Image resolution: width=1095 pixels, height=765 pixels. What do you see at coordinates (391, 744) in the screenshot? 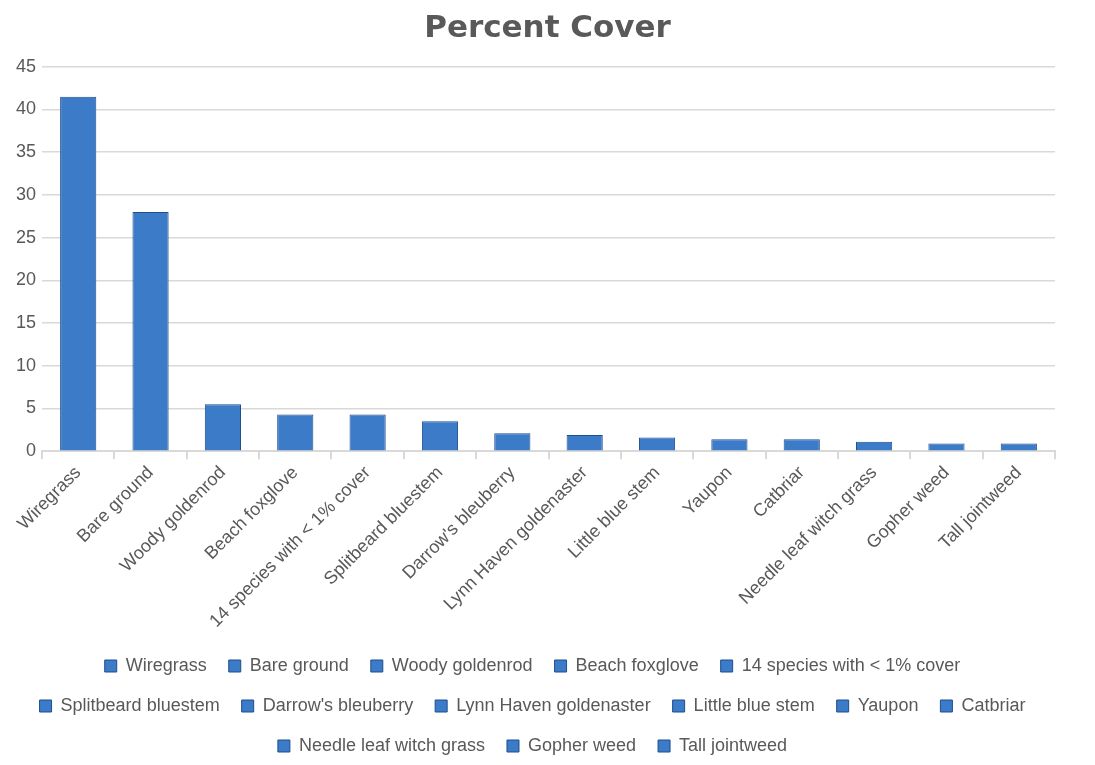
I see `legend-label: Needle leaf witch grass` at bounding box center [391, 744].